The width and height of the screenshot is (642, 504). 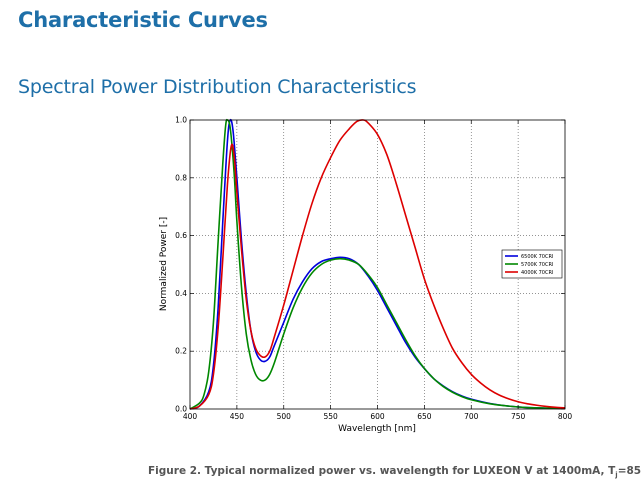 What do you see at coordinates (284, 416) in the screenshot?
I see `x-tick-label: 500` at bounding box center [284, 416].